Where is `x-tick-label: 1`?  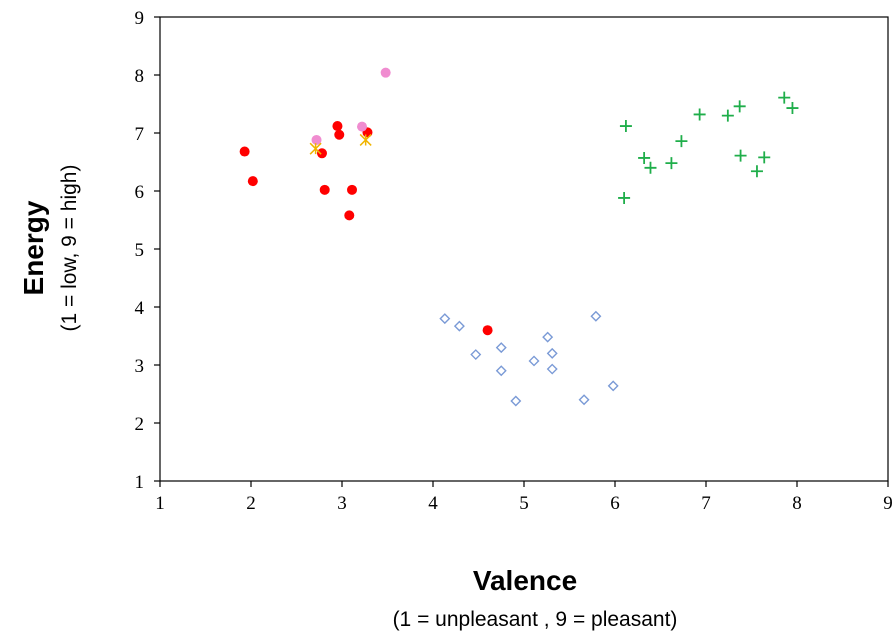 x-tick-label: 1 is located at coordinates (160, 503).